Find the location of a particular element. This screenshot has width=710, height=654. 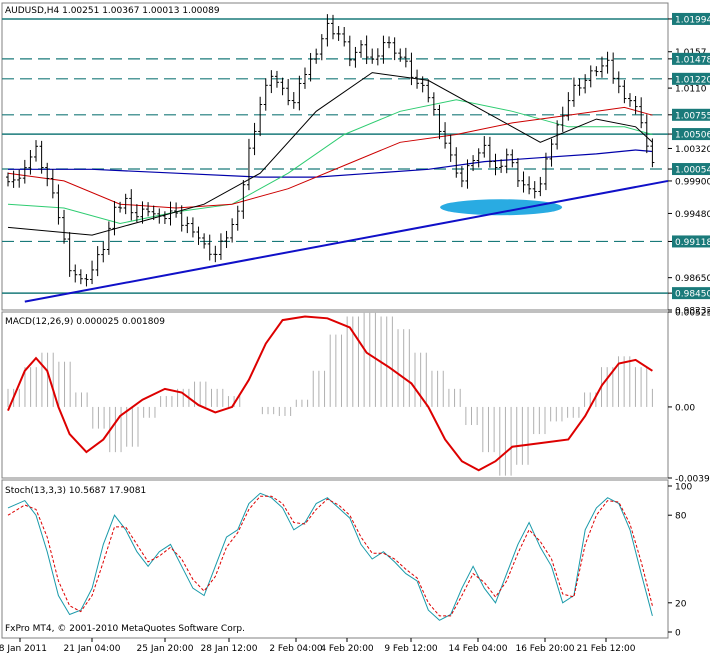

price-tick-label-7: 1.00320 is located at coordinates (692, 150).